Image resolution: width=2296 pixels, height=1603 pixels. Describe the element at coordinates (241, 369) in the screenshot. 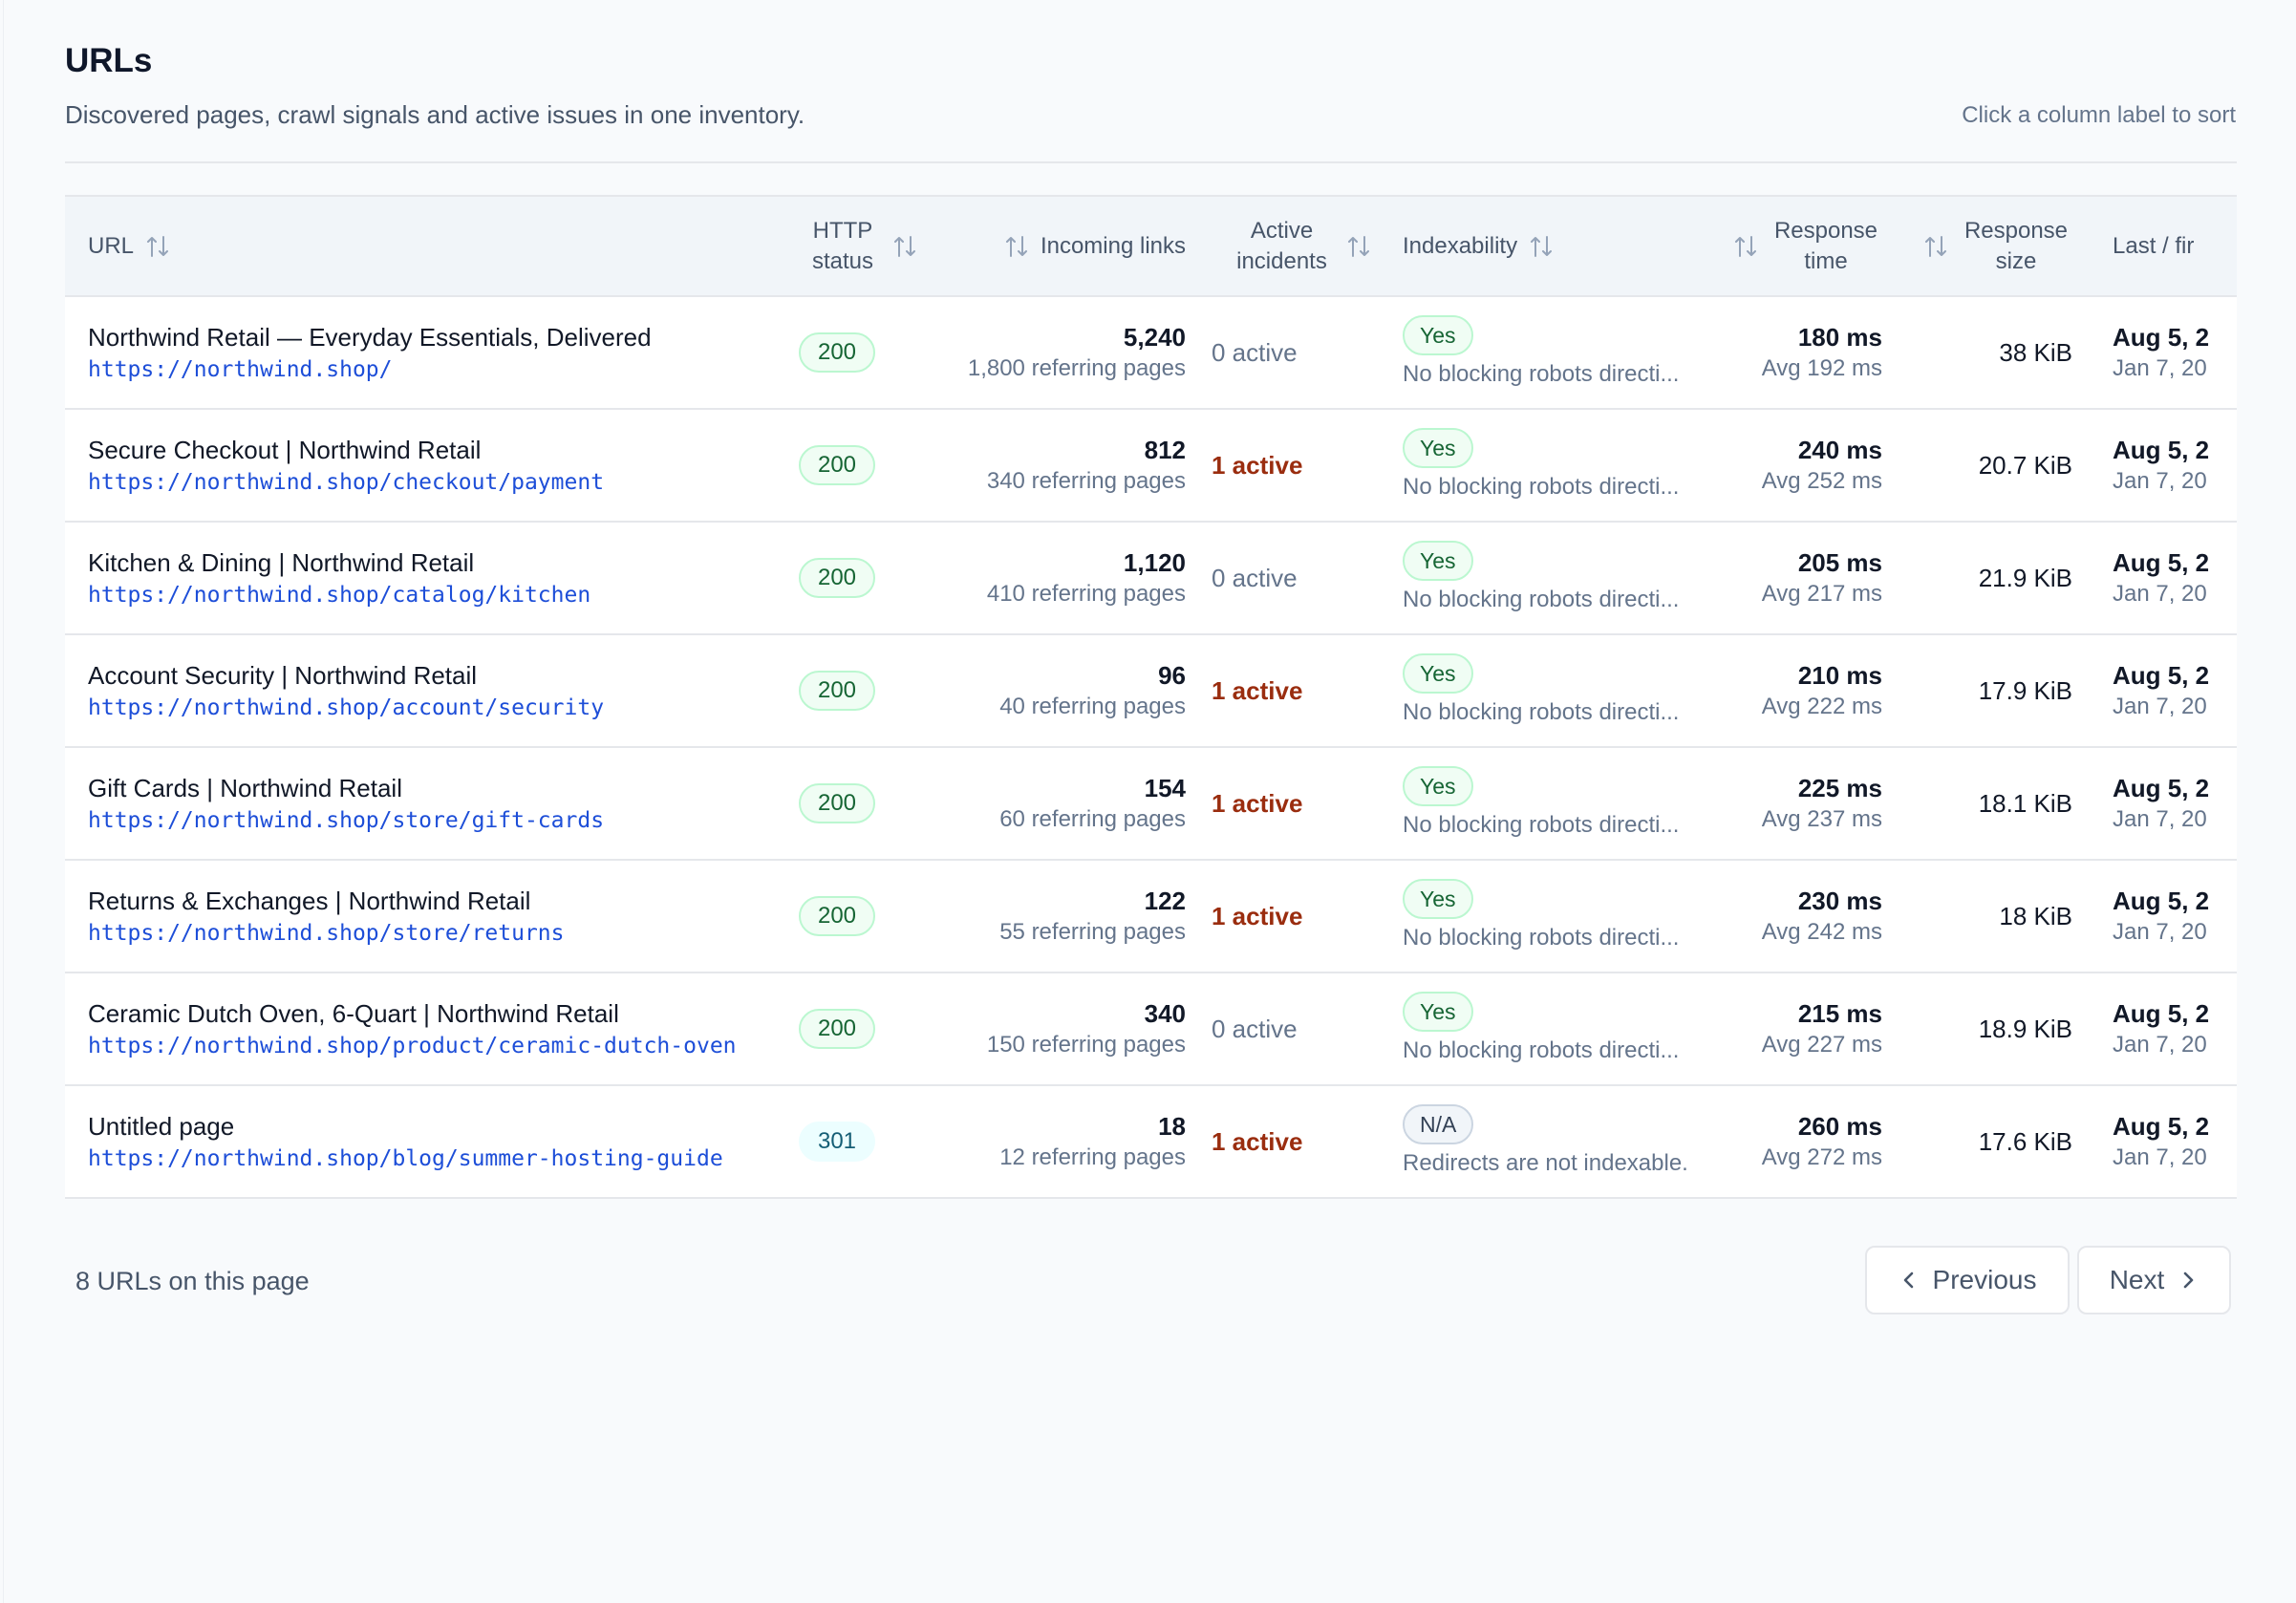

I see `page-url-link: https://northwind.shop/` at that location.